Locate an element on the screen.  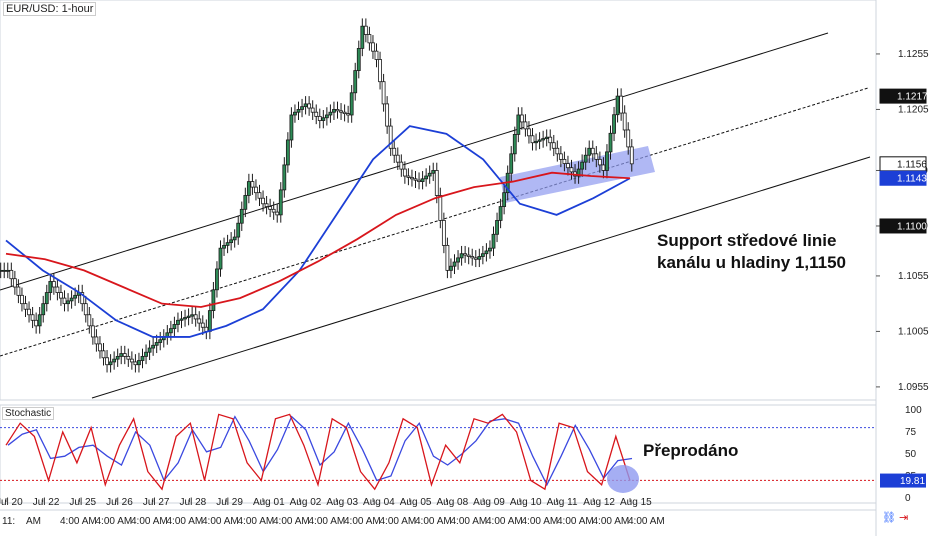
date-tick-label: Aug 08 is located at coordinates (452, 502).